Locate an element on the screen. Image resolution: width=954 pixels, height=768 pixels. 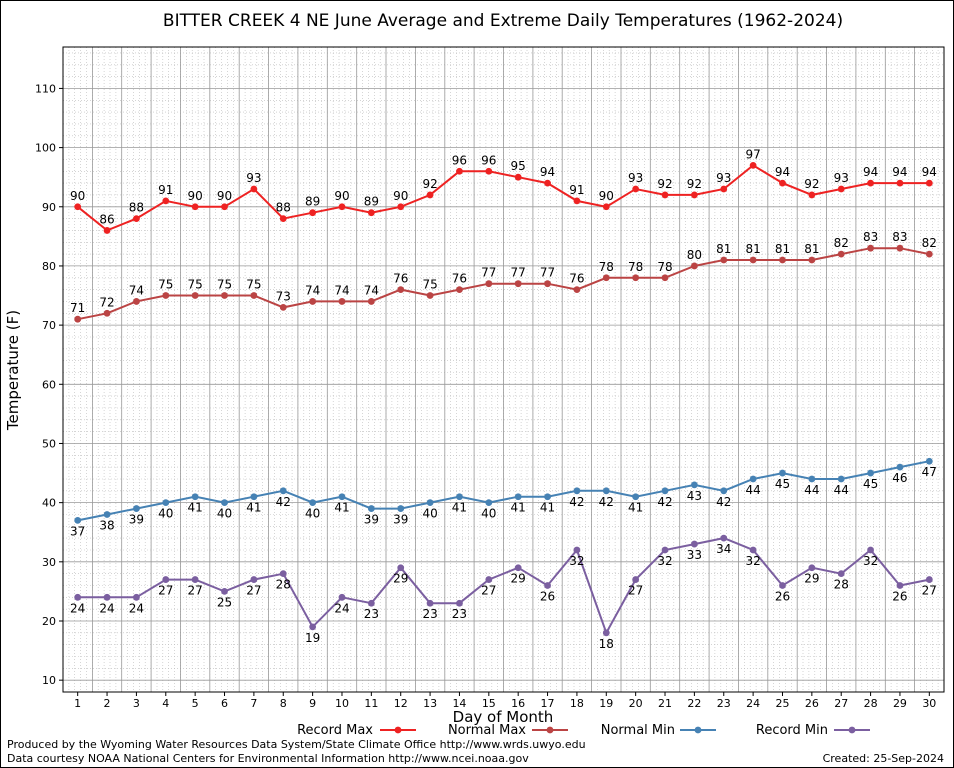
normal-max-data-label: 74 is located at coordinates (136, 290).